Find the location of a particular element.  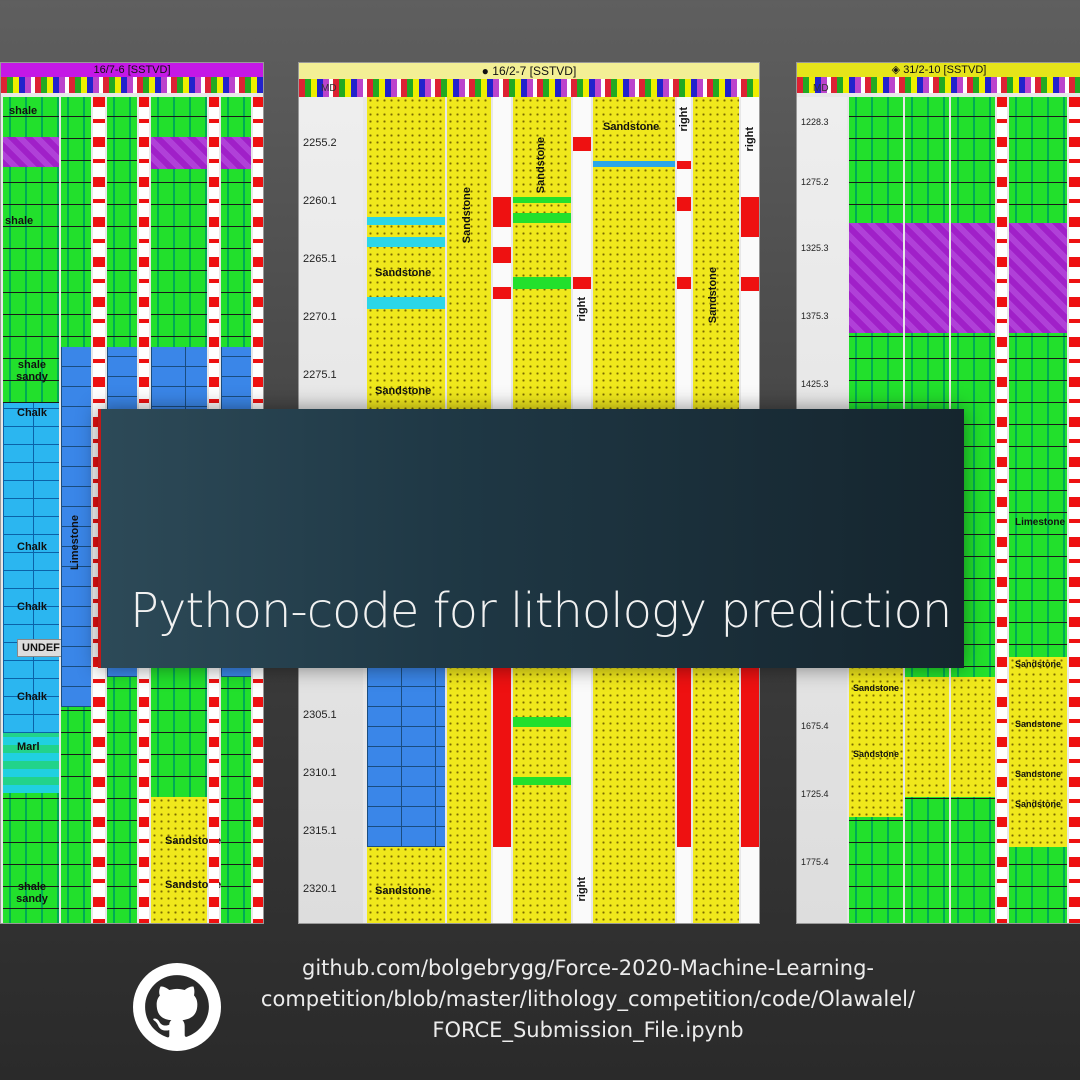

well-marker-icon: ● is located at coordinates (485, 71).